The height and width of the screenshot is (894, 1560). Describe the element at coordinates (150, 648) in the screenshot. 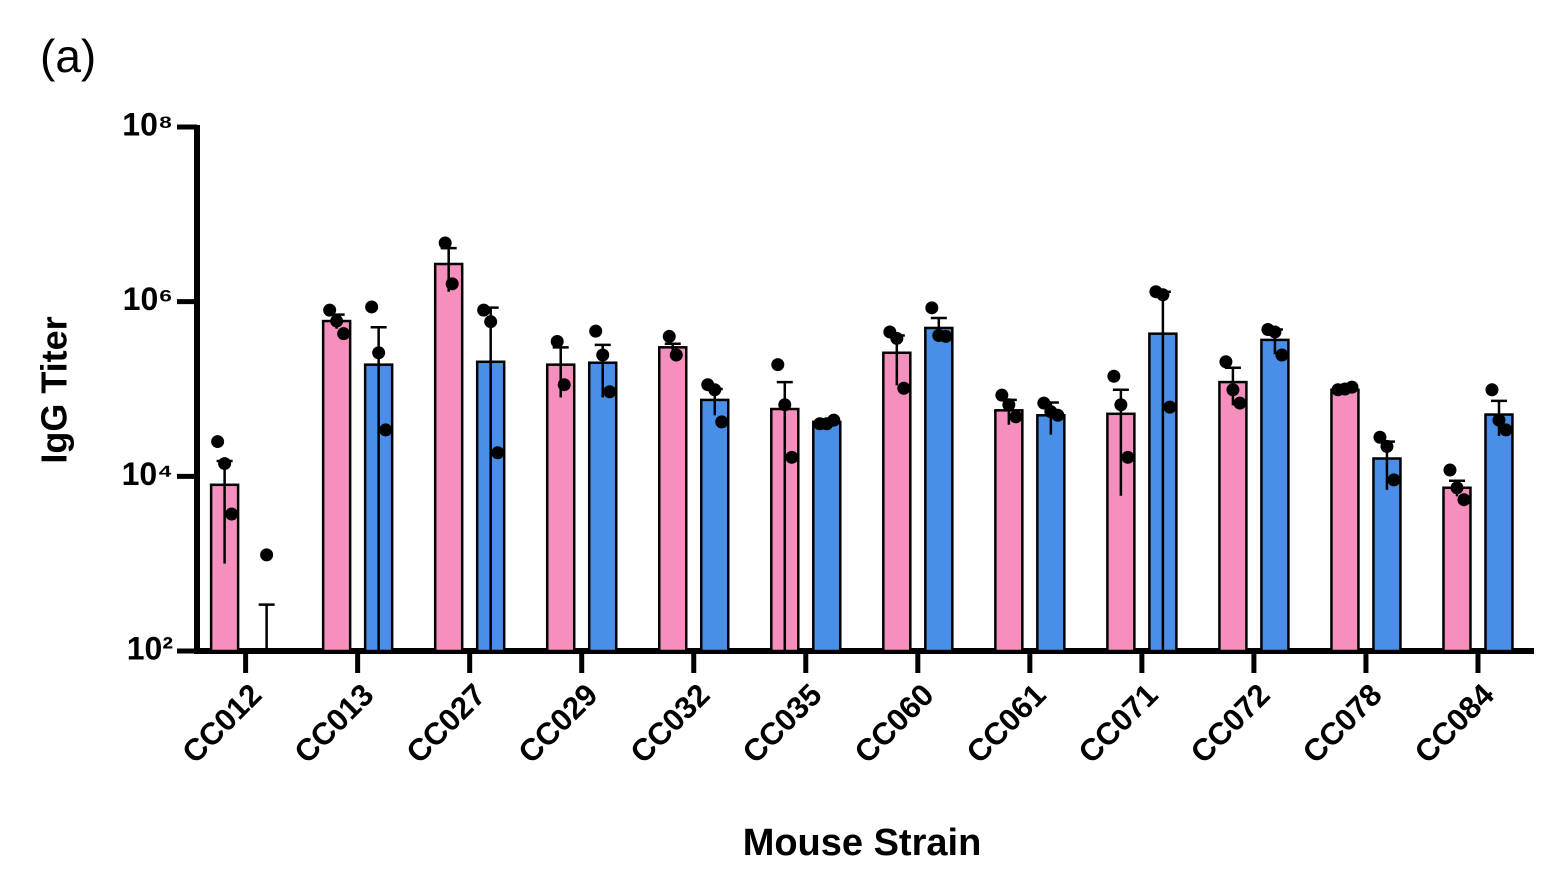

I see `y-tick-label: 10²` at that location.